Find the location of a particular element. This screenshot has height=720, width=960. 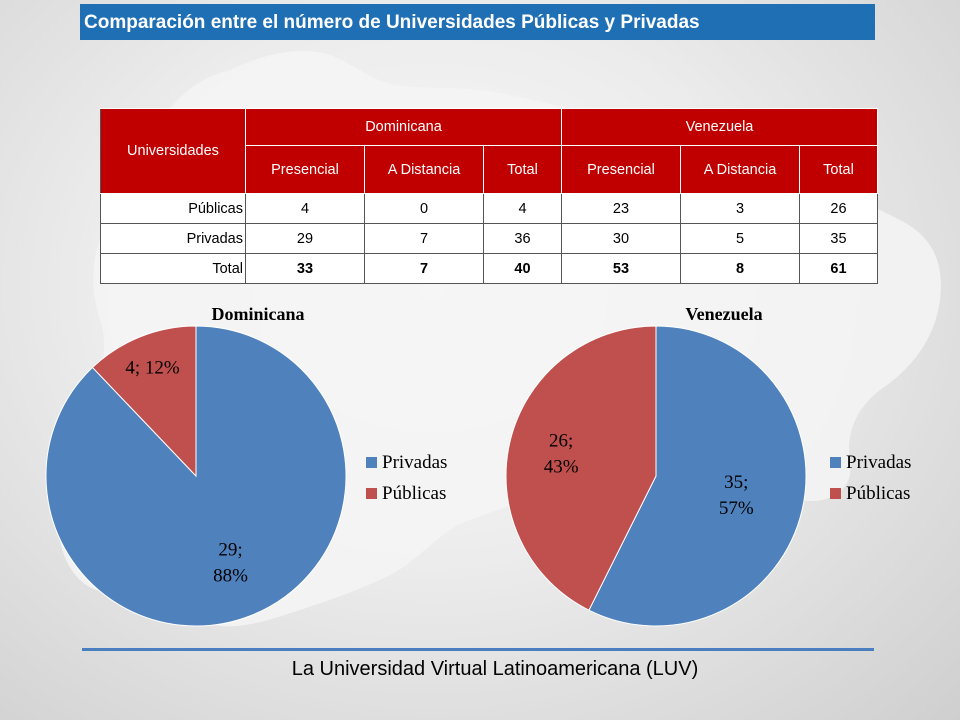

legend-venezuela: Privadas Públicas is located at coordinates (870, 478).